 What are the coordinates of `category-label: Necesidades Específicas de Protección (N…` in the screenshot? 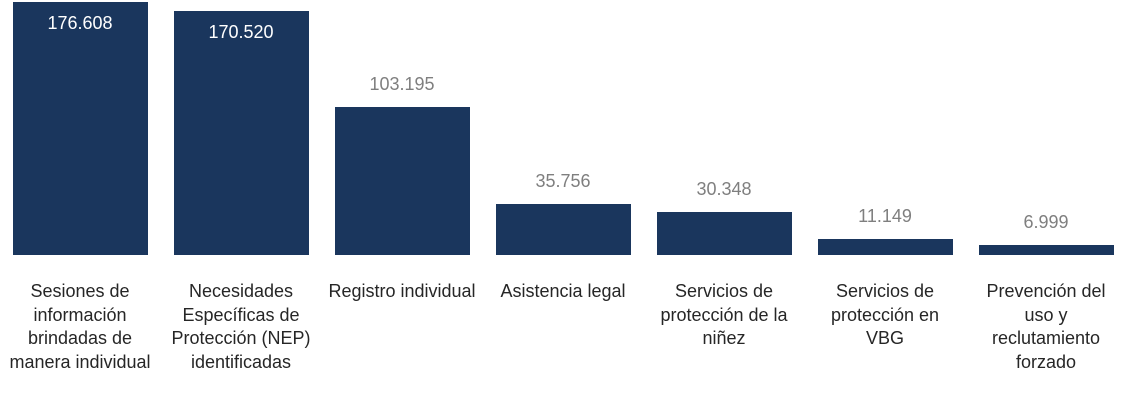 It's located at (241, 326).